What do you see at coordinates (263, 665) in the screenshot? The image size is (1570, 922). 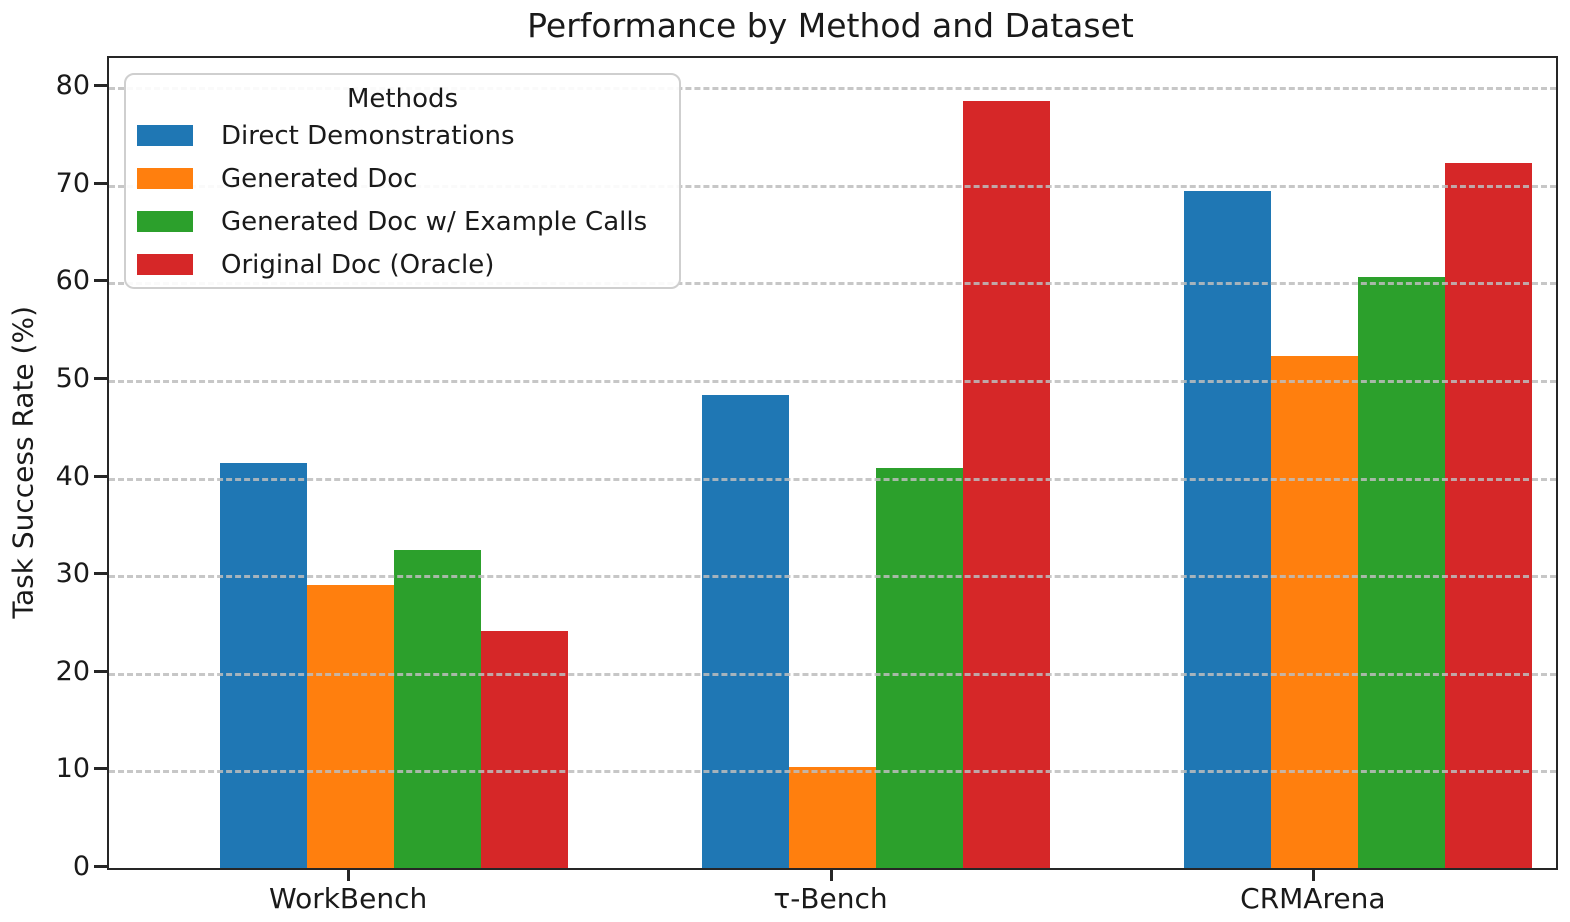 I see `bar-WorkBench-direct-demonstrations` at bounding box center [263, 665].